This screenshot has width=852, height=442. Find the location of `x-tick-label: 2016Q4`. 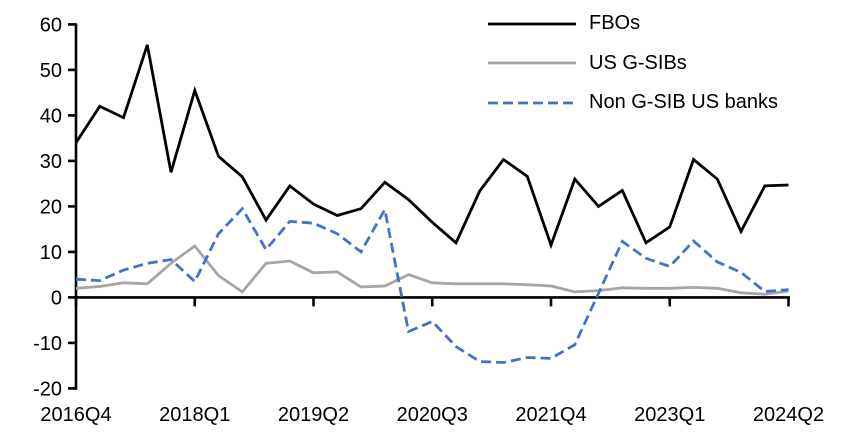

x-tick-label: 2016Q4 is located at coordinates (75, 415).